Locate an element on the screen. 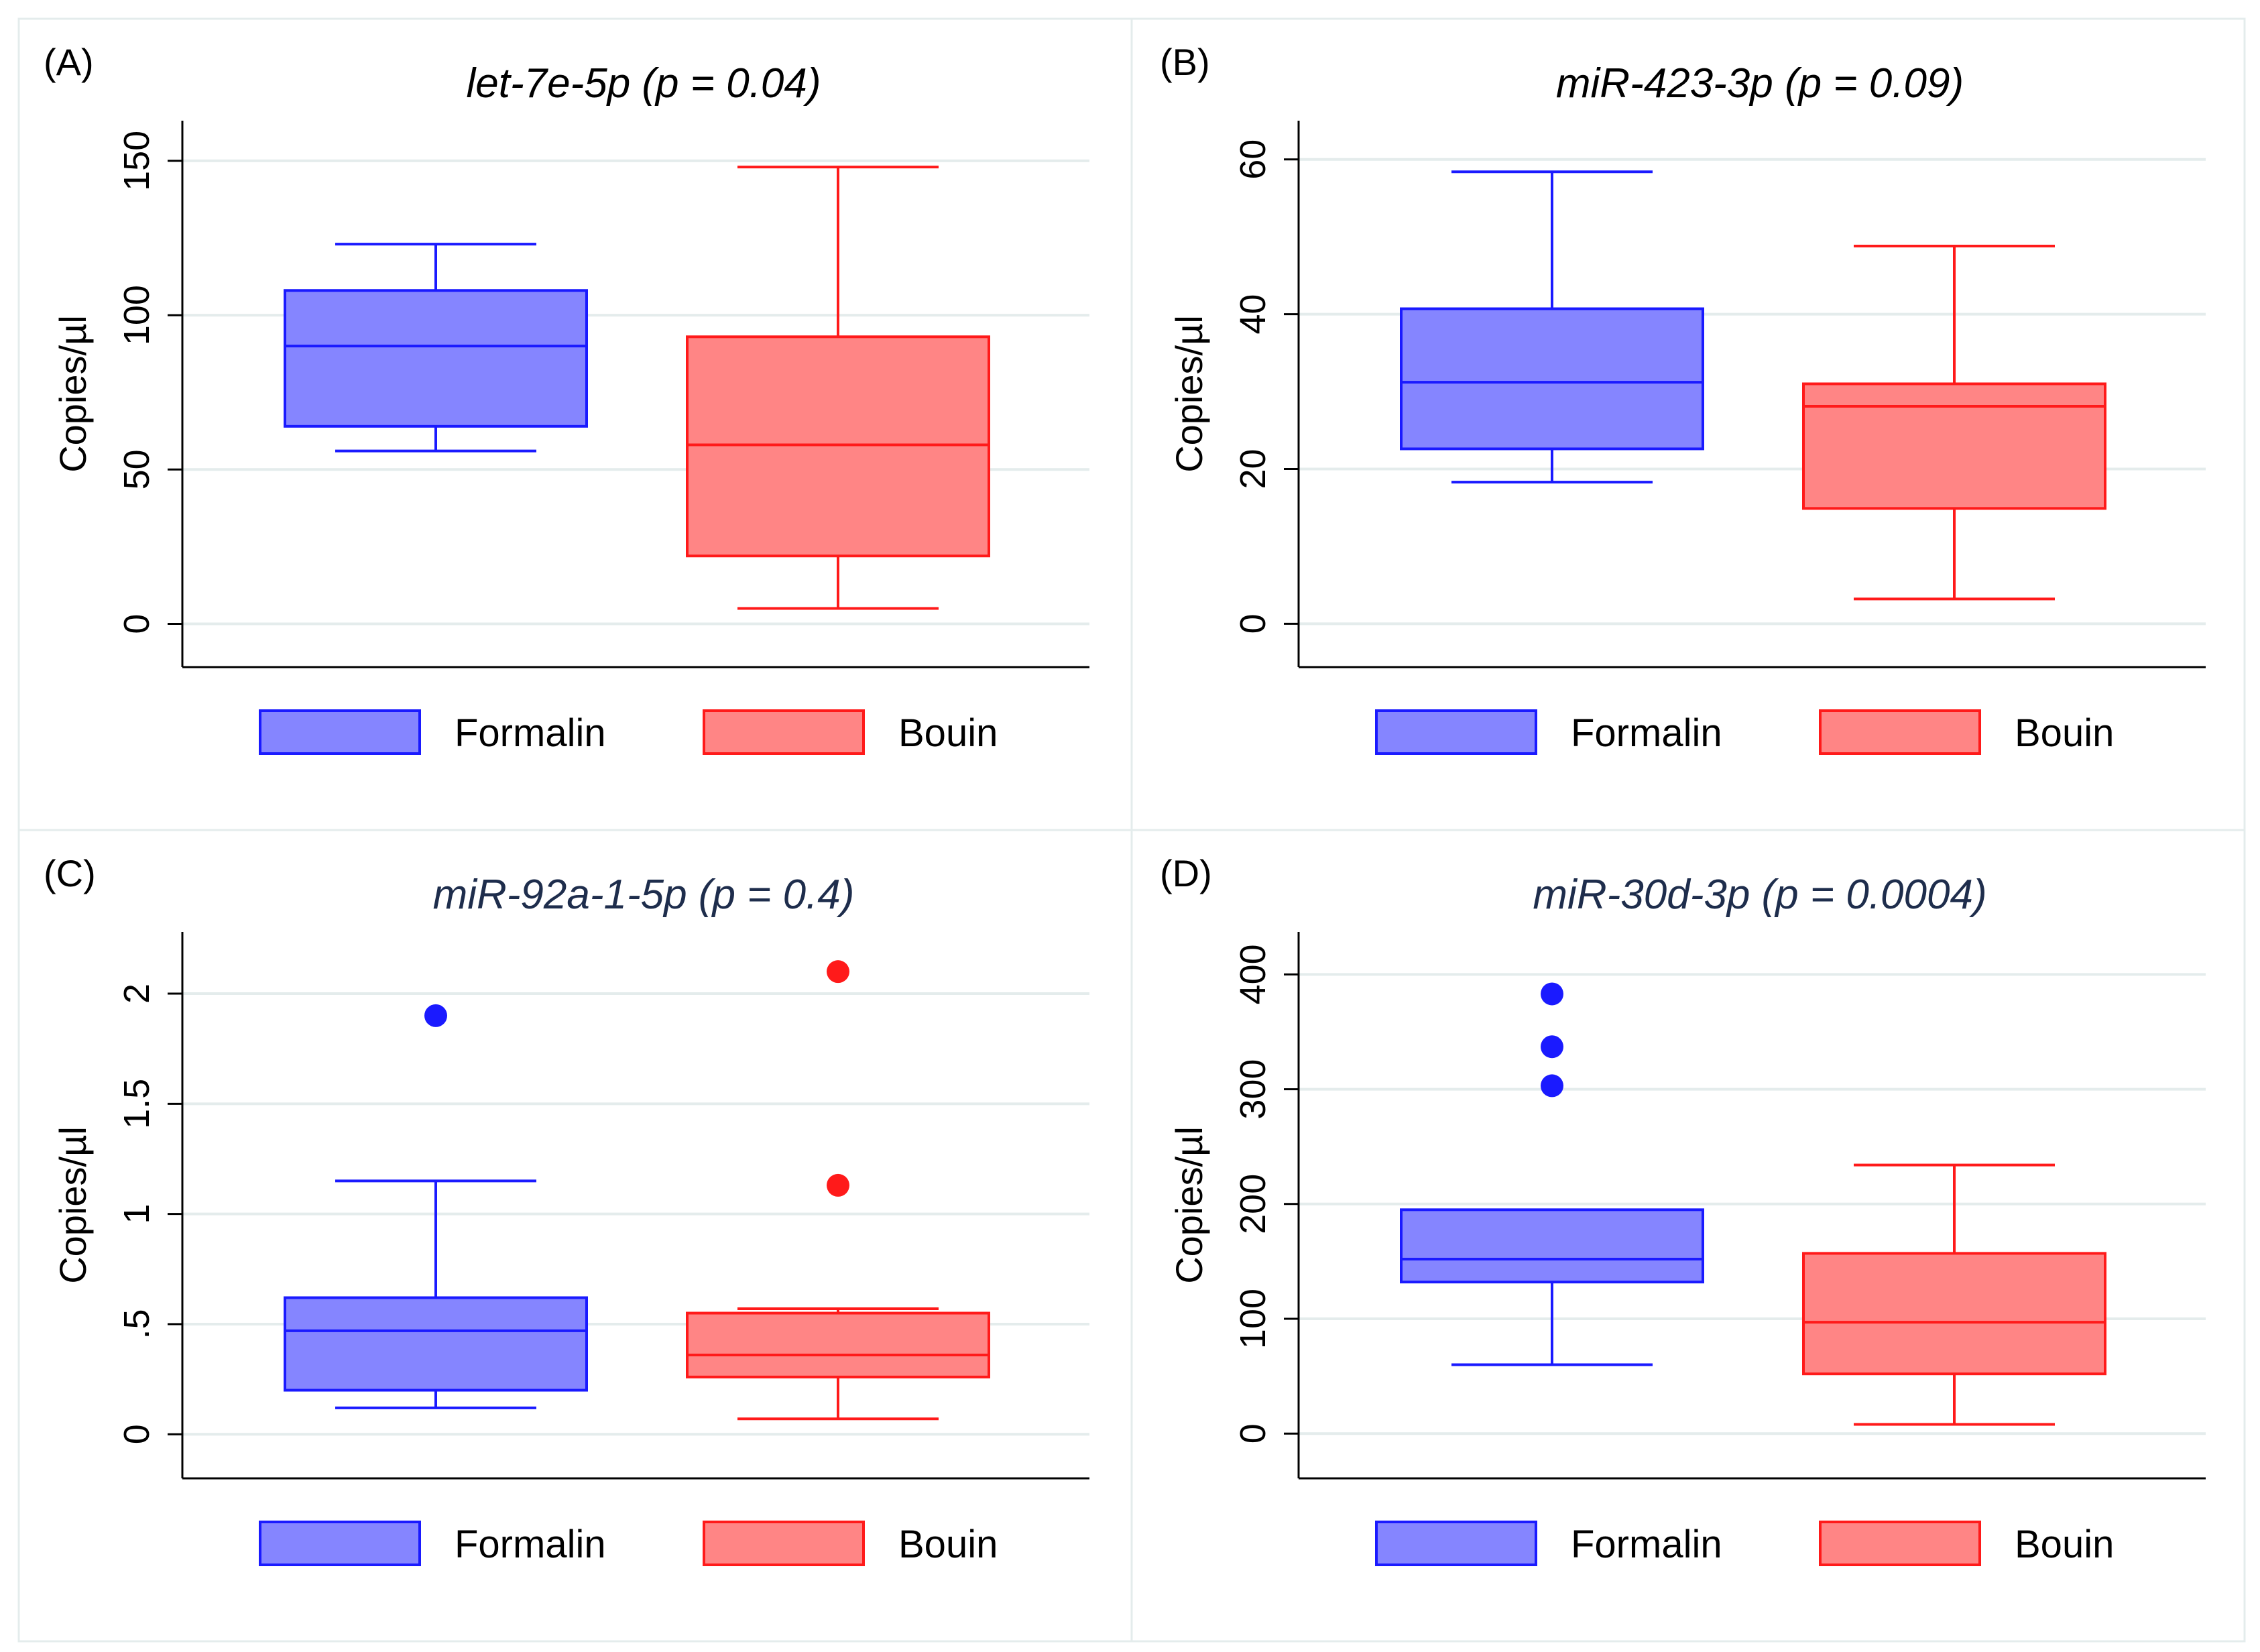  y-tick-label: 1.5 is located at coordinates (137, 1104).